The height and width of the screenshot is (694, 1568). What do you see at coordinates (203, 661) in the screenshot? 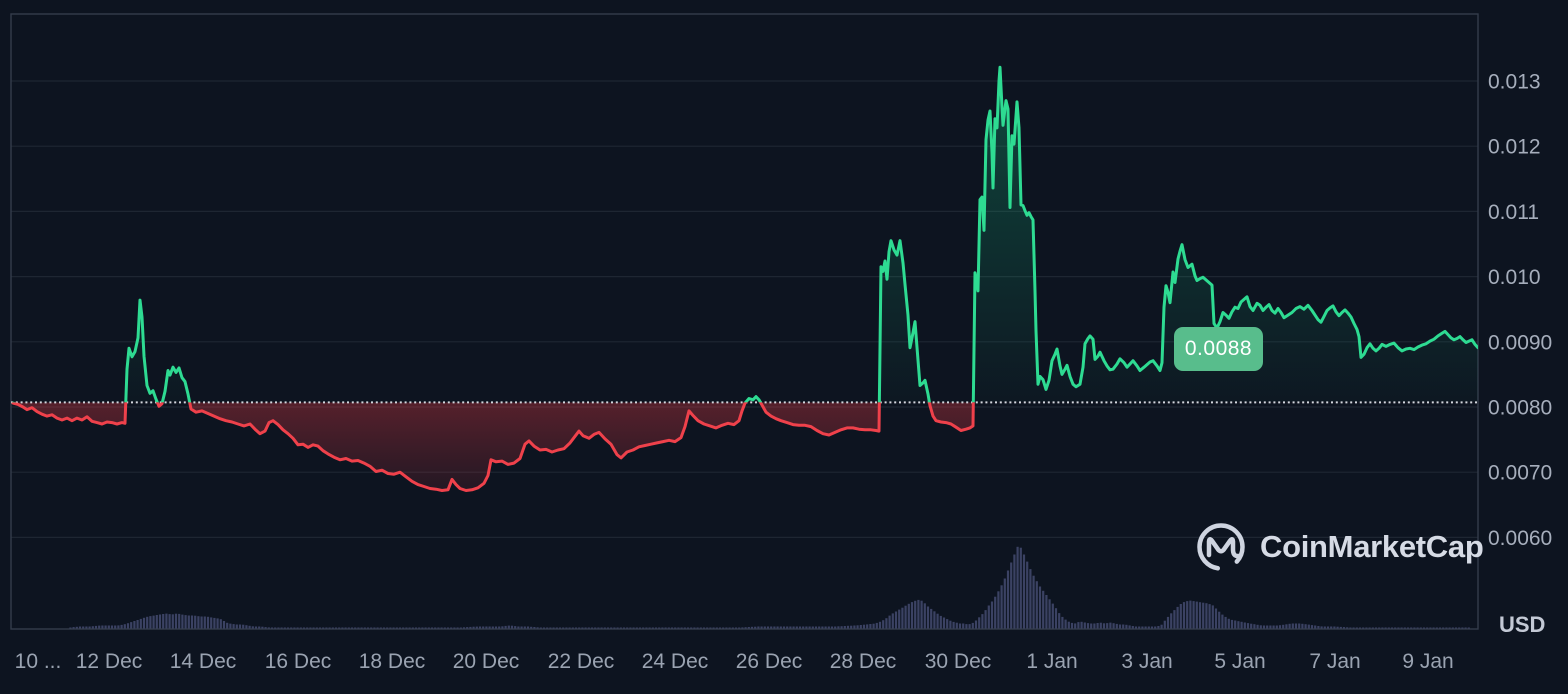
I see `x-axis-tick-label: 14 Dec` at bounding box center [203, 661].